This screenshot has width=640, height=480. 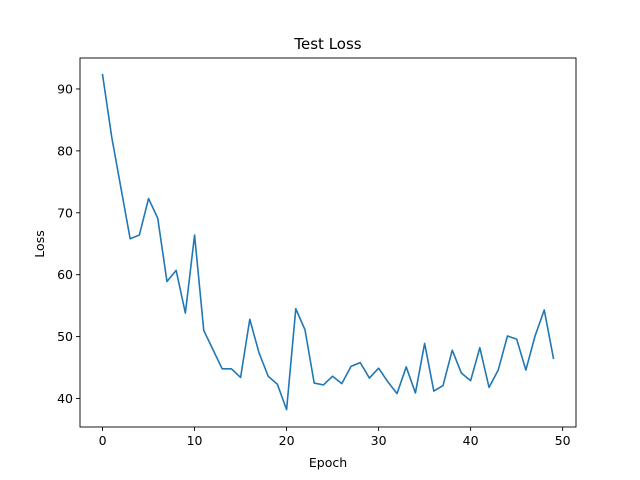 I want to click on x-axis: 0 10 20 30 40 50, so click(x=335, y=437).